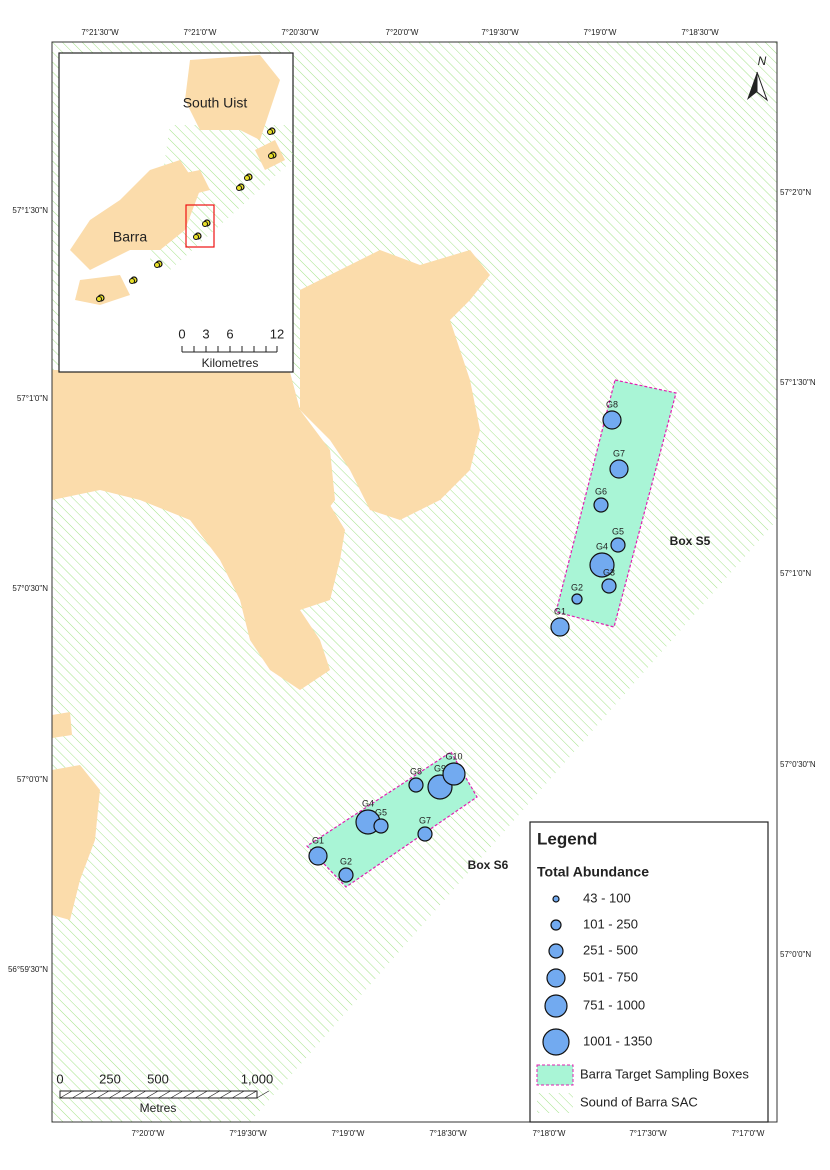 The image size is (830, 1170). What do you see at coordinates (453, 756) in the screenshot?
I see `station-label: G10` at bounding box center [453, 756].